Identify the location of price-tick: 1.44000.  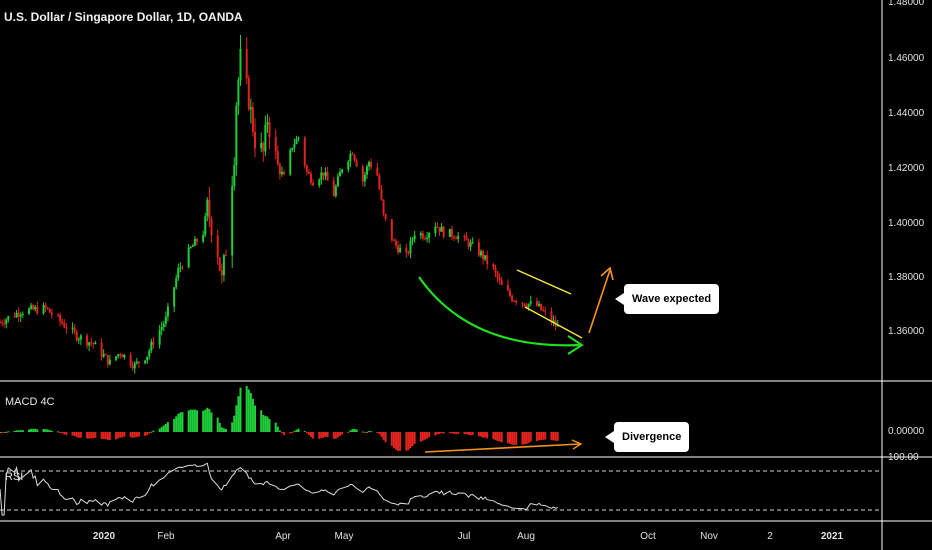
(906, 113).